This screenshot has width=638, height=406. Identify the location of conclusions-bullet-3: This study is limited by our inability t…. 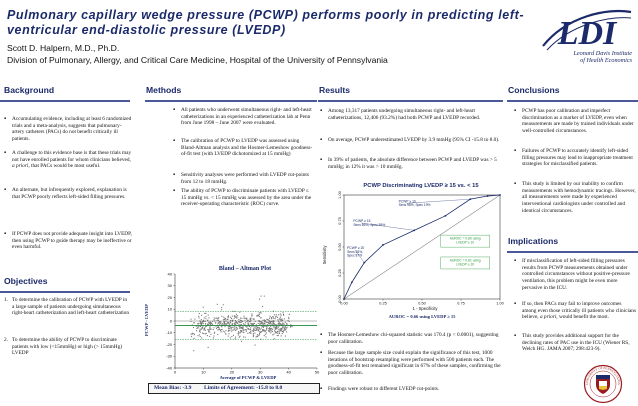
(575, 198).